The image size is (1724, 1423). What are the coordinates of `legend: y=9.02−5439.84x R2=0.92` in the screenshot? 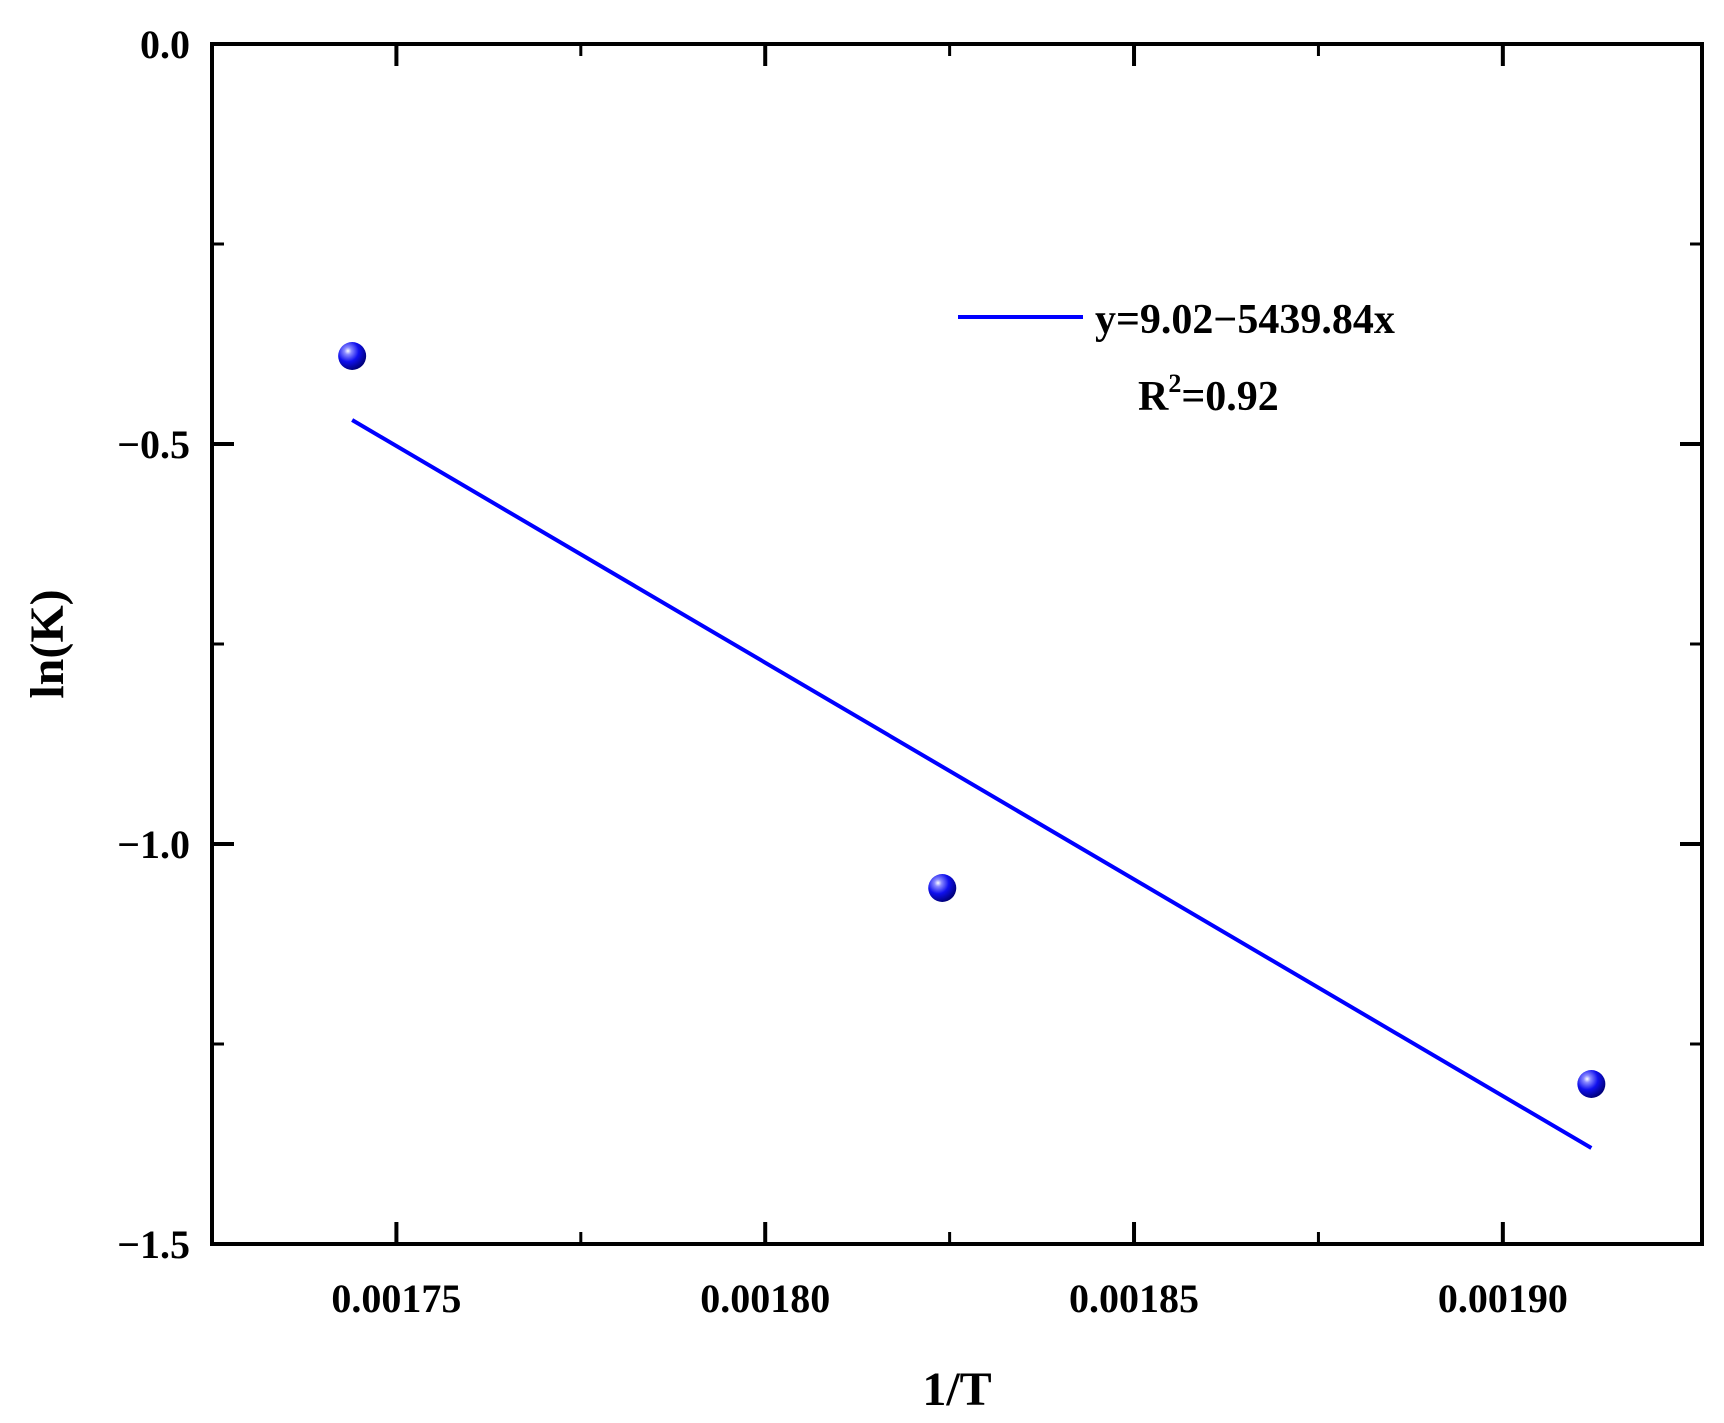 It's located at (1176, 358).